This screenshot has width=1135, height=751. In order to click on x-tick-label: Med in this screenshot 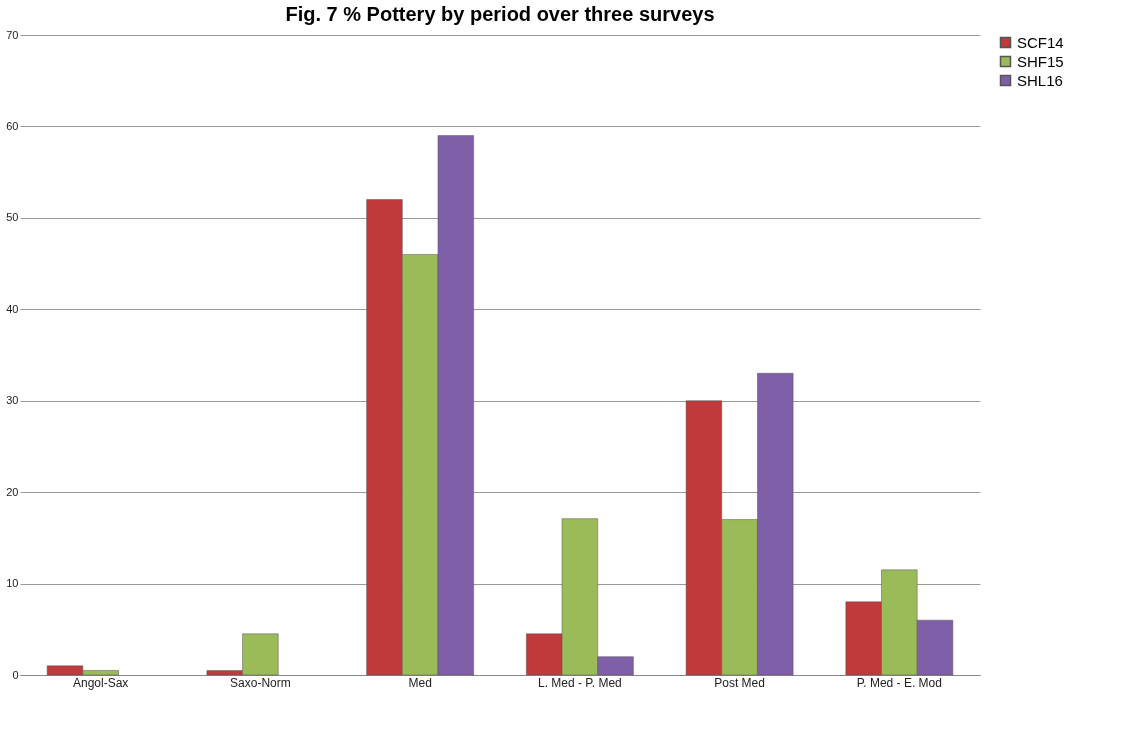, I will do `click(420, 682)`.